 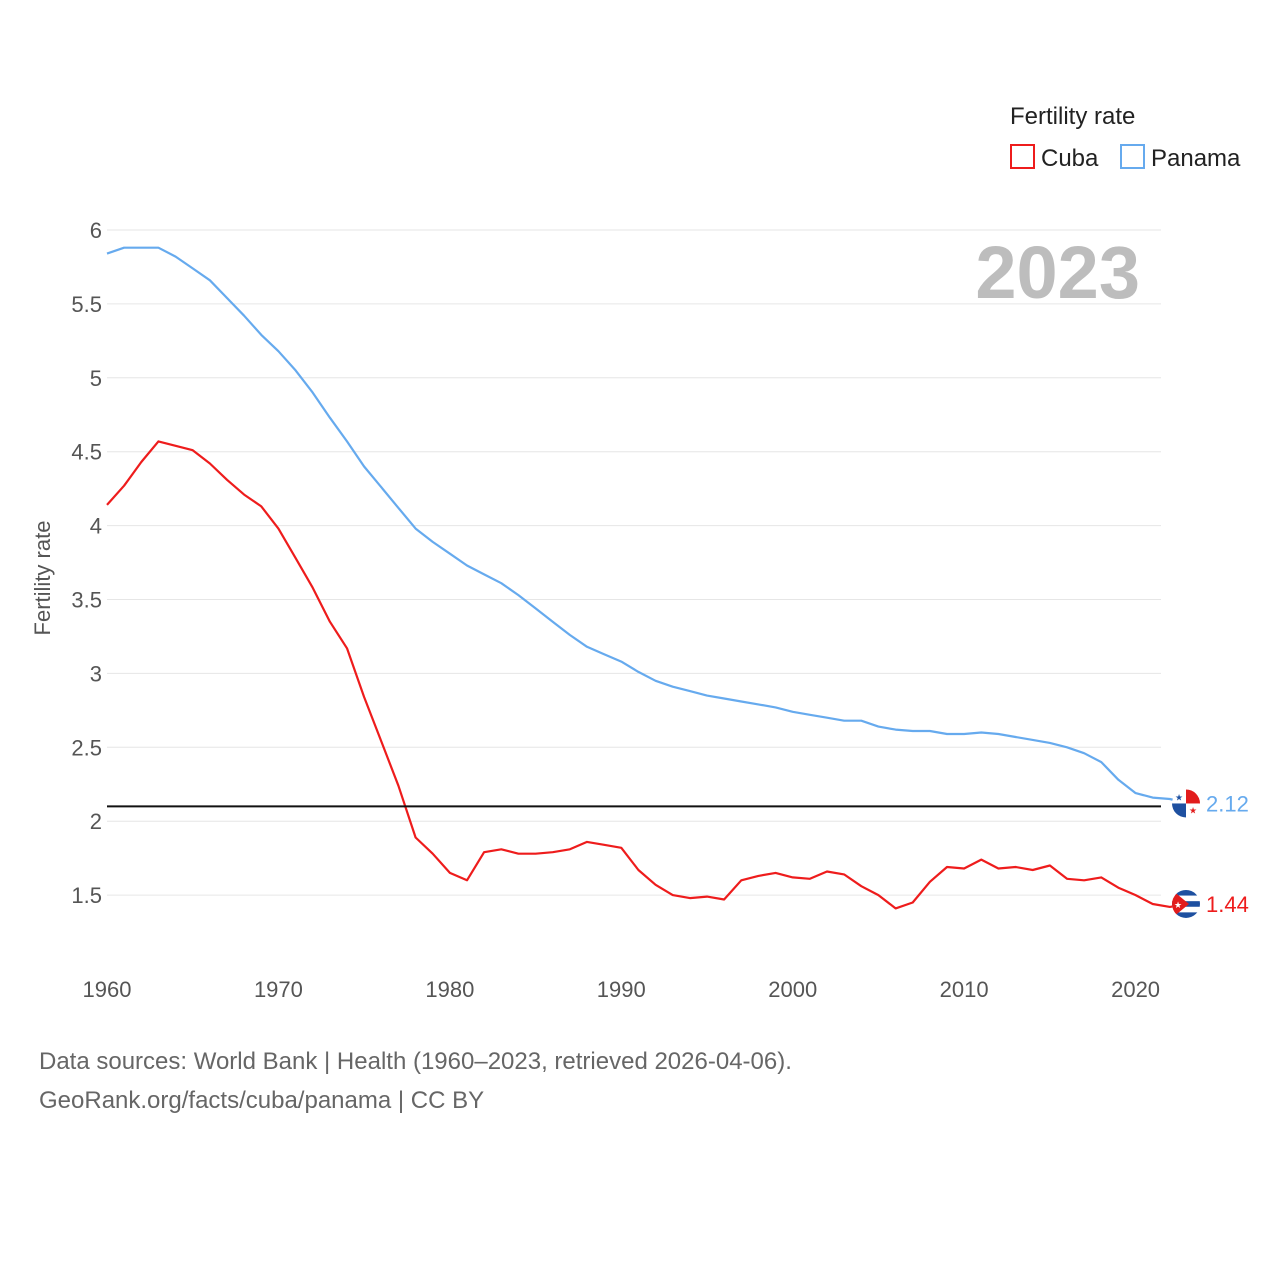 I want to click on y-tick-label: 5.5, so click(x=86, y=304).